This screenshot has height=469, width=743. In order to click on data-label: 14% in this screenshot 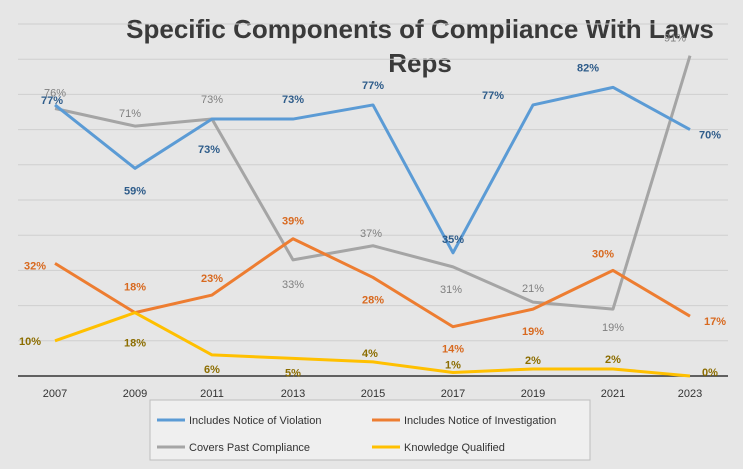, I will do `click(453, 350)`.